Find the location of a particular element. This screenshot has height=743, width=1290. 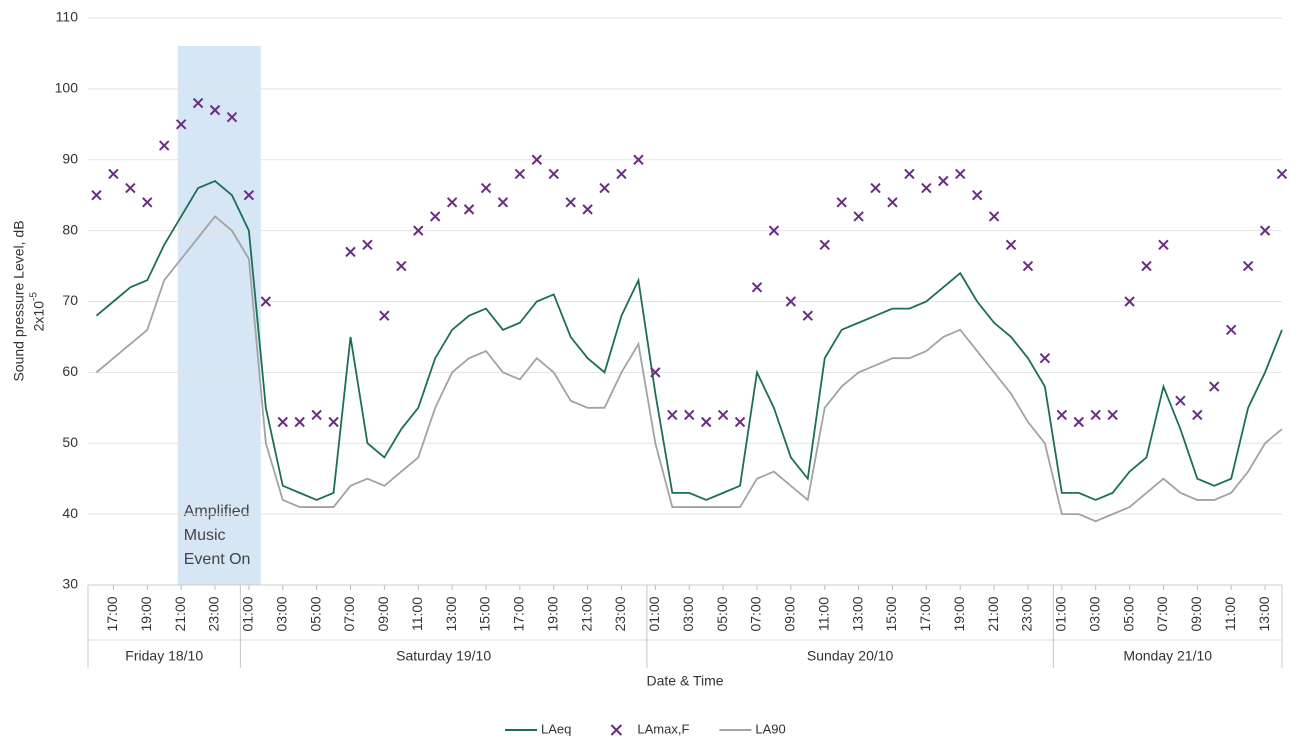

y-tick-label: 30 is located at coordinates (70, 584).